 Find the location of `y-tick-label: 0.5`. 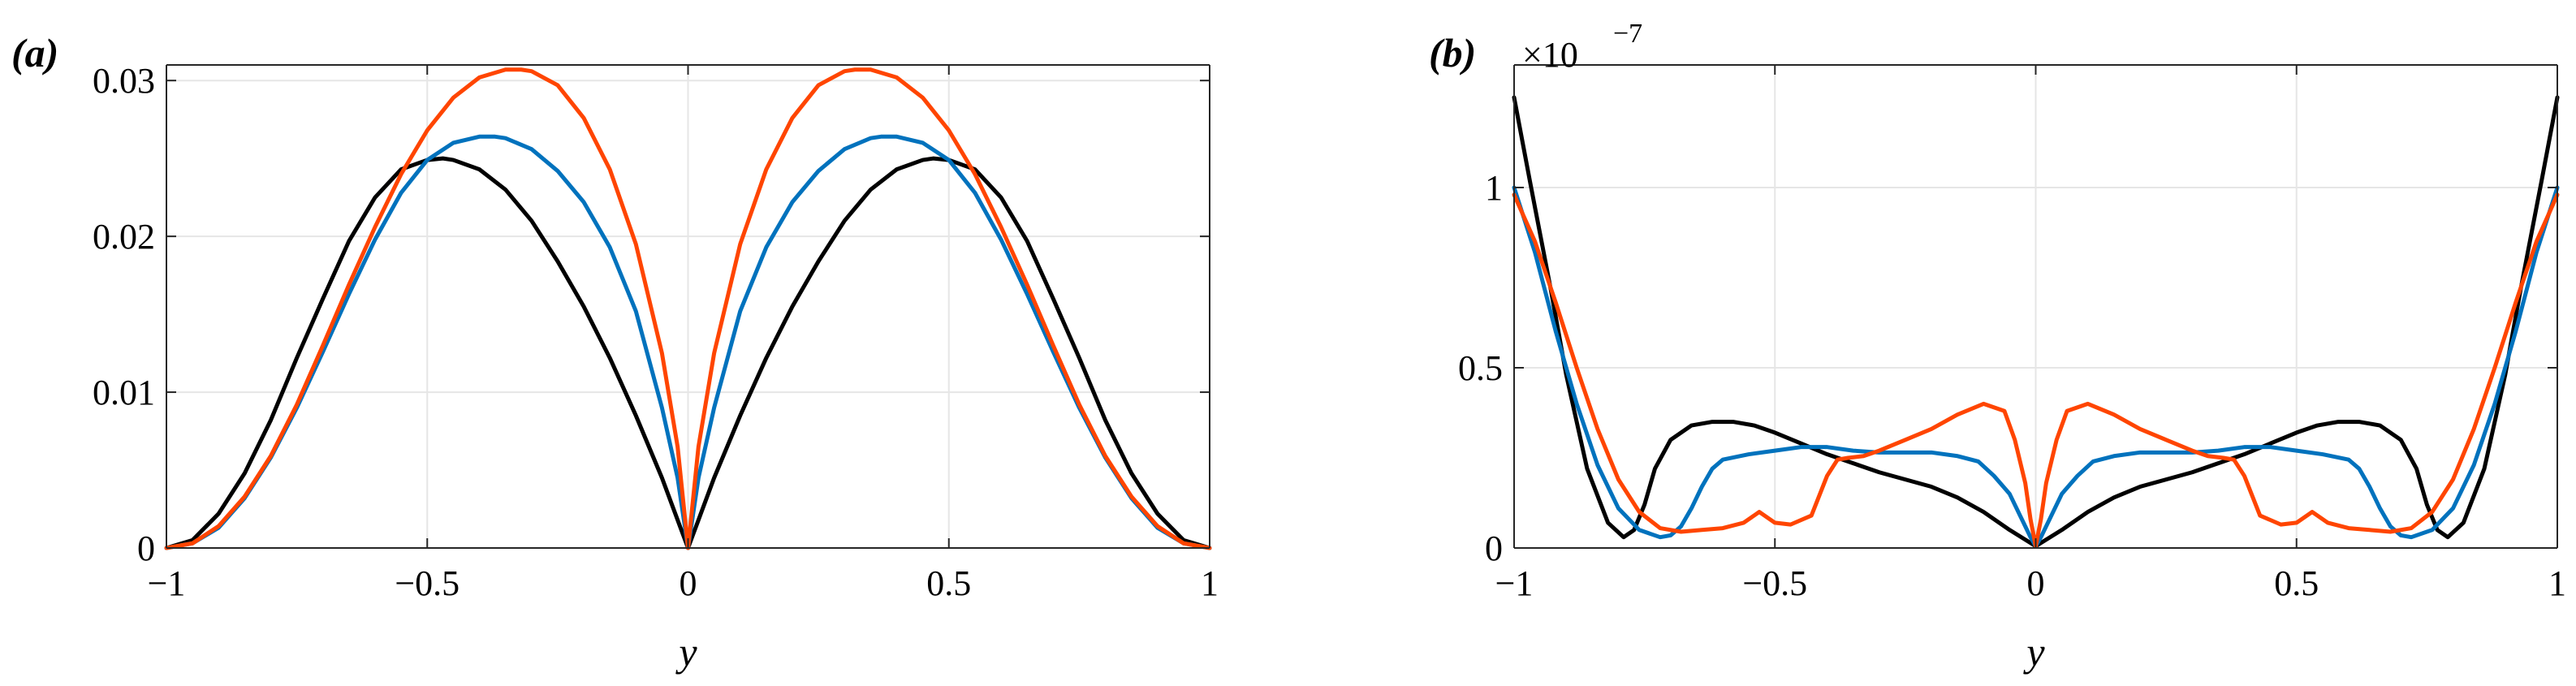

y-tick-label: 0.5 is located at coordinates (1480, 368).